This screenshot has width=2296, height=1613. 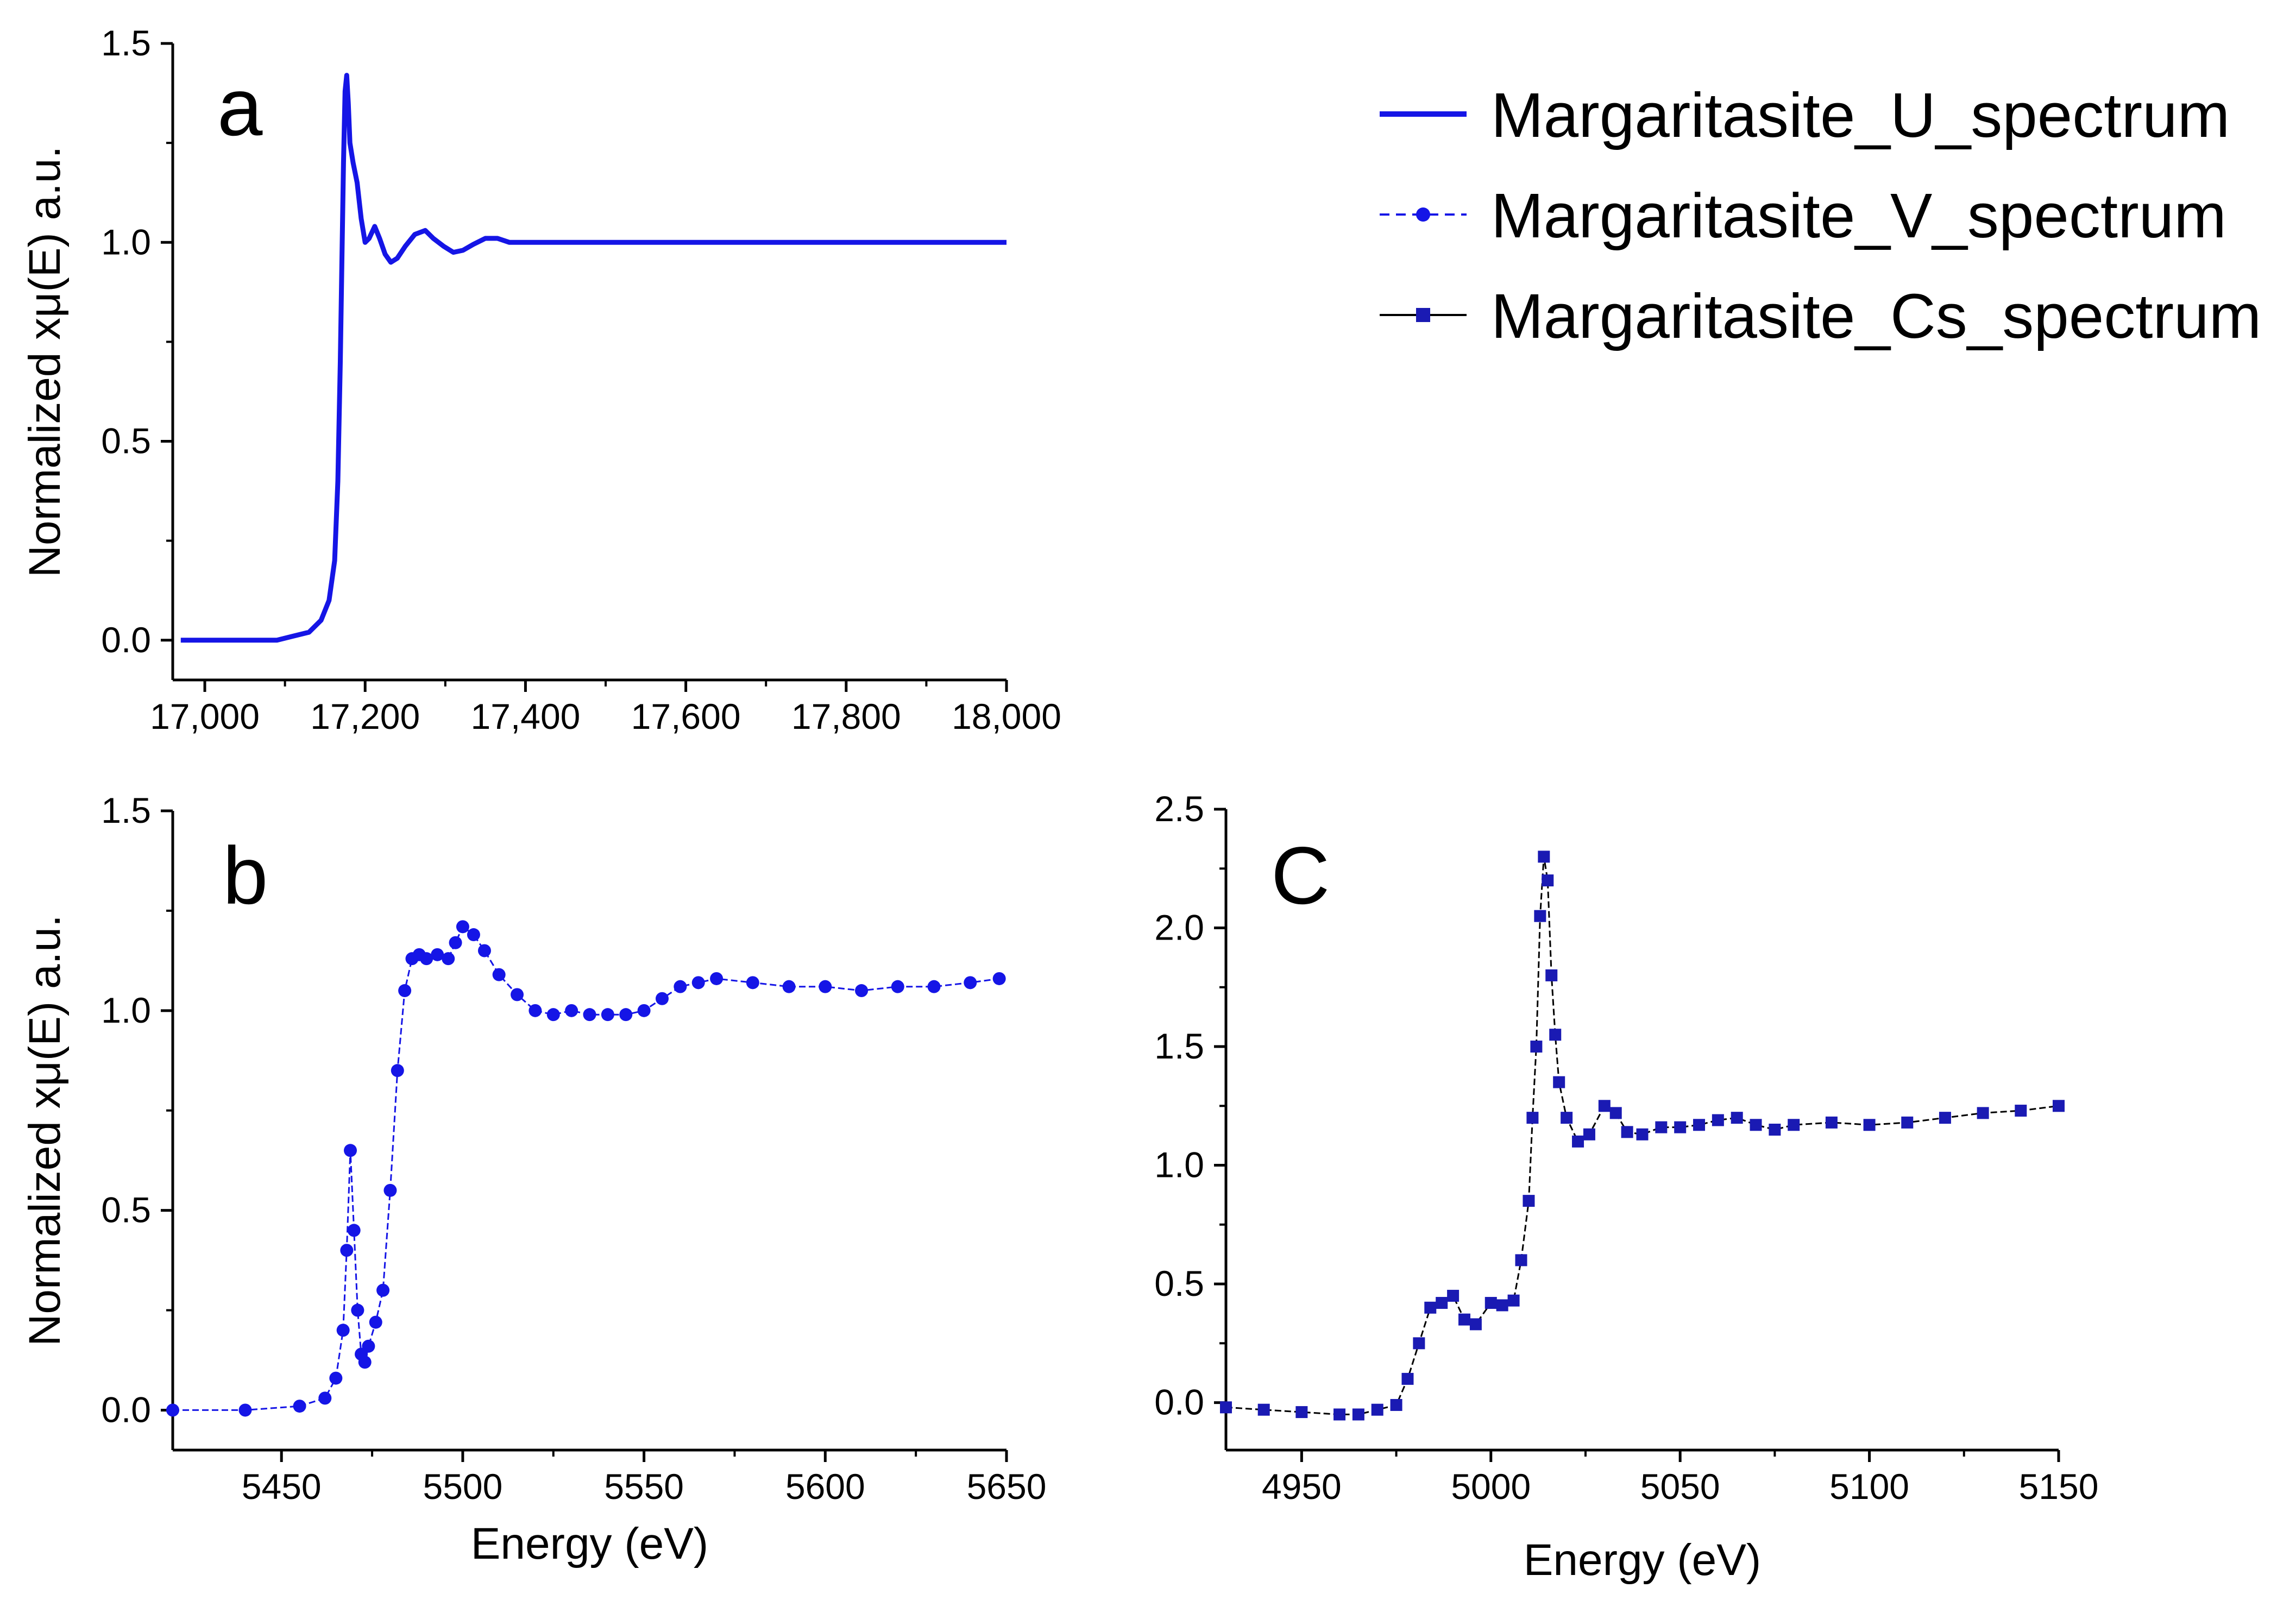 What do you see at coordinates (525, 716) in the screenshot?
I see `x-tick-label: 17,400` at bounding box center [525, 716].